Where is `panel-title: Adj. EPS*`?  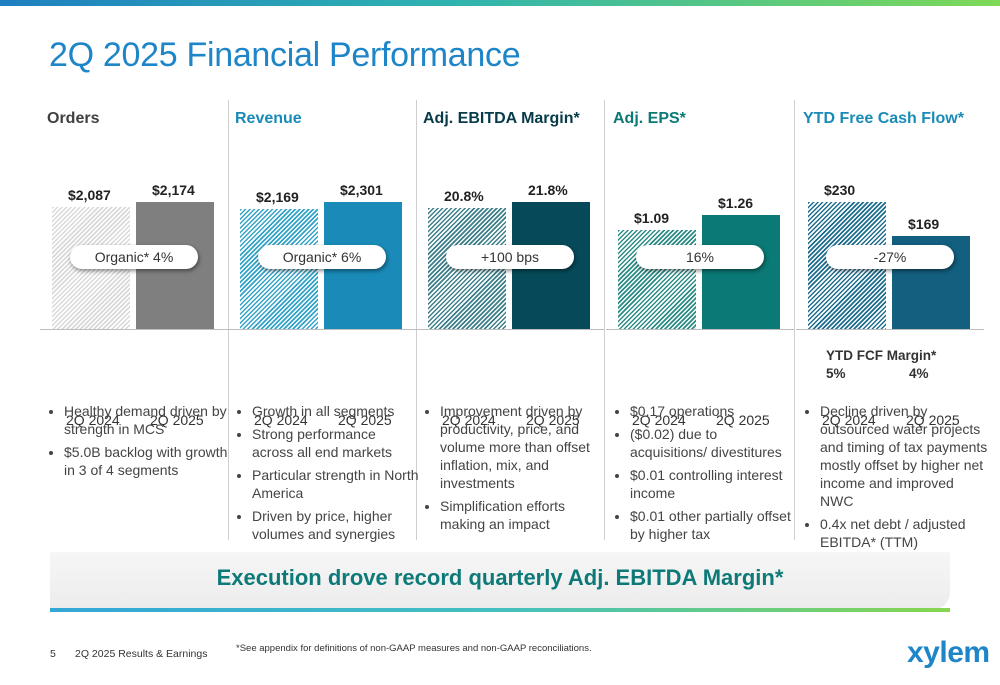
panel-title: Adj. EPS* is located at coordinates (649, 118).